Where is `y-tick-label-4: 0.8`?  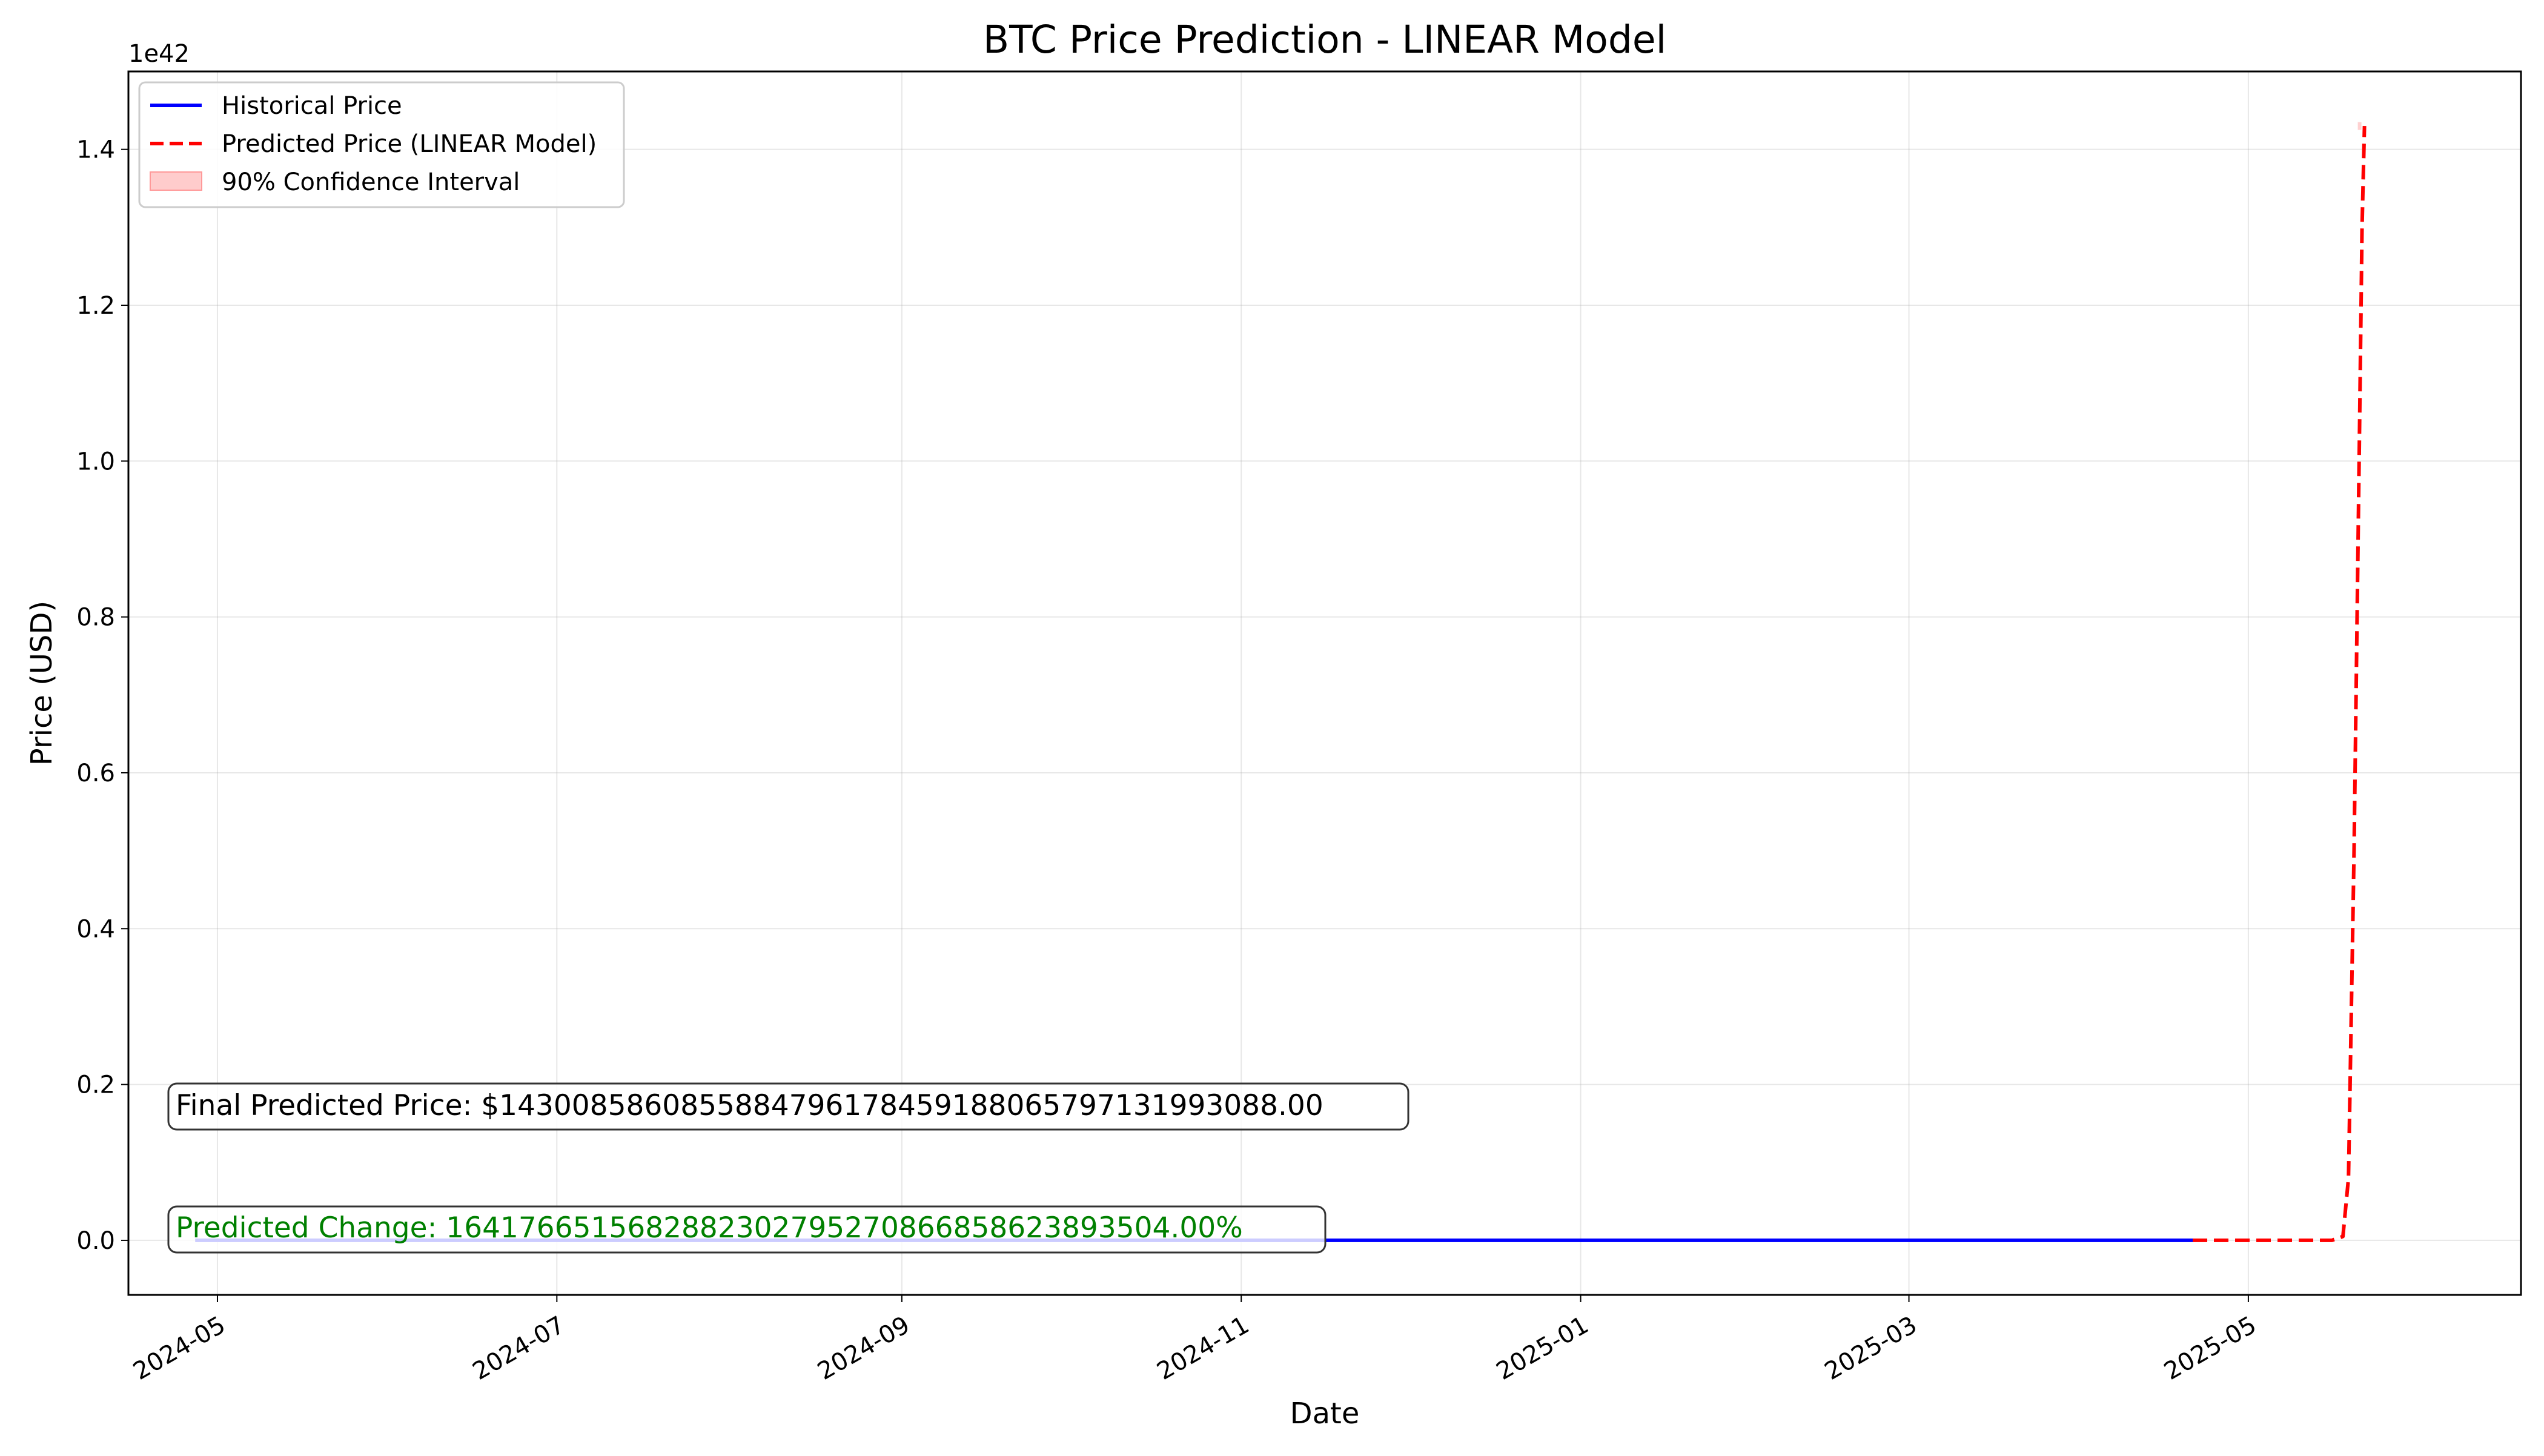 y-tick-label-4: 0.8 is located at coordinates (95, 618).